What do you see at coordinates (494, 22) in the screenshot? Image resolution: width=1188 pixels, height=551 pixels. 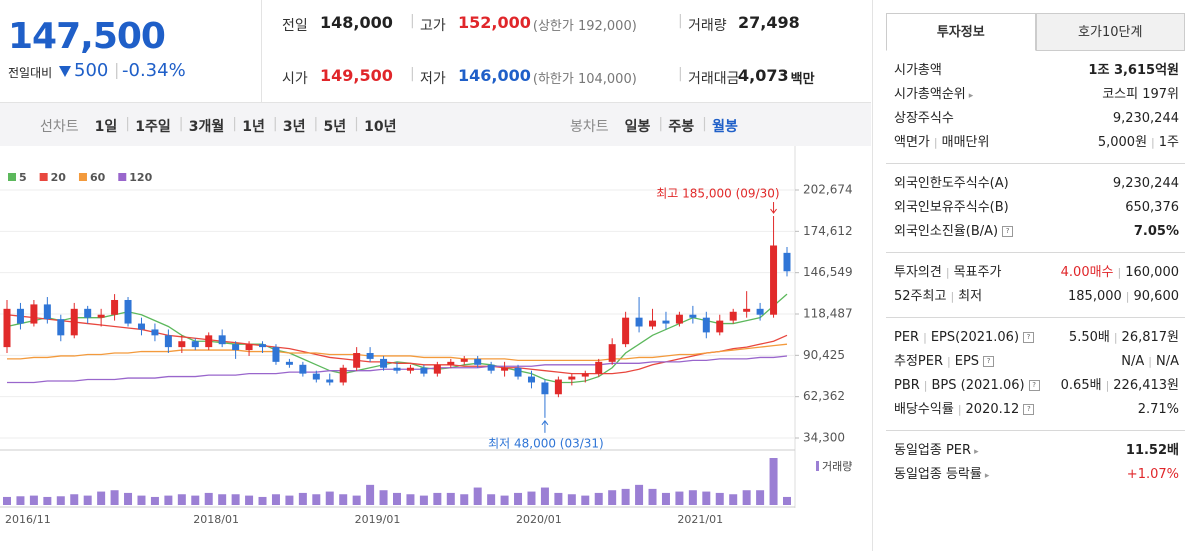 I see `stat-value: 152,000` at bounding box center [494, 22].